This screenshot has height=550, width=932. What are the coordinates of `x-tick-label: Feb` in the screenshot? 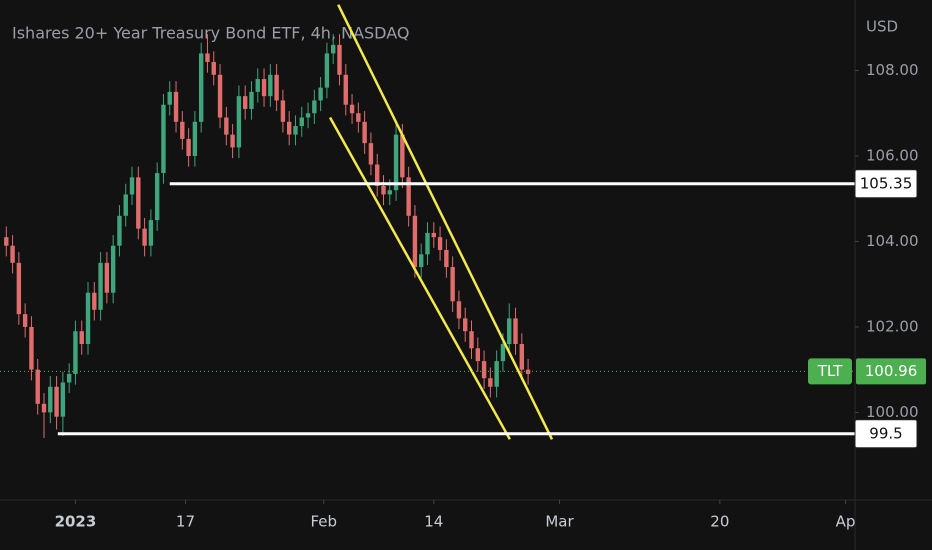 It's located at (323, 522).